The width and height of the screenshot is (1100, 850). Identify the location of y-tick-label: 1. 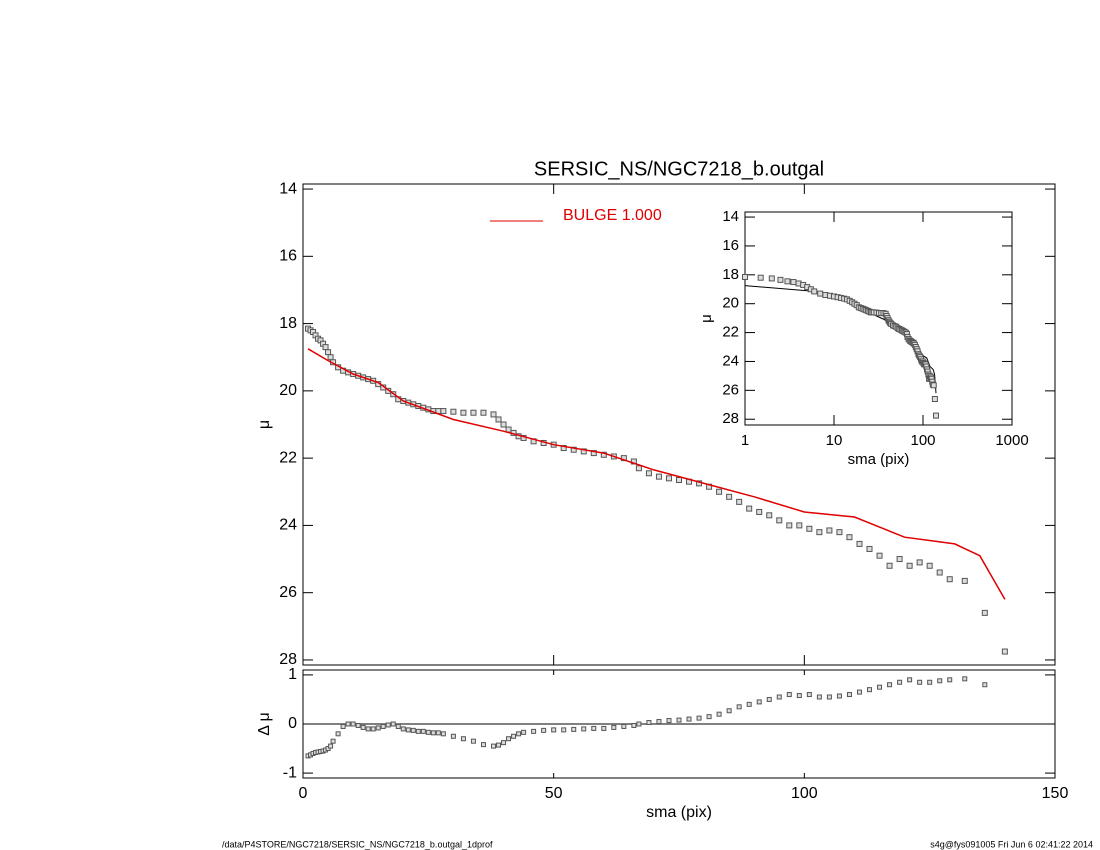
(292, 674).